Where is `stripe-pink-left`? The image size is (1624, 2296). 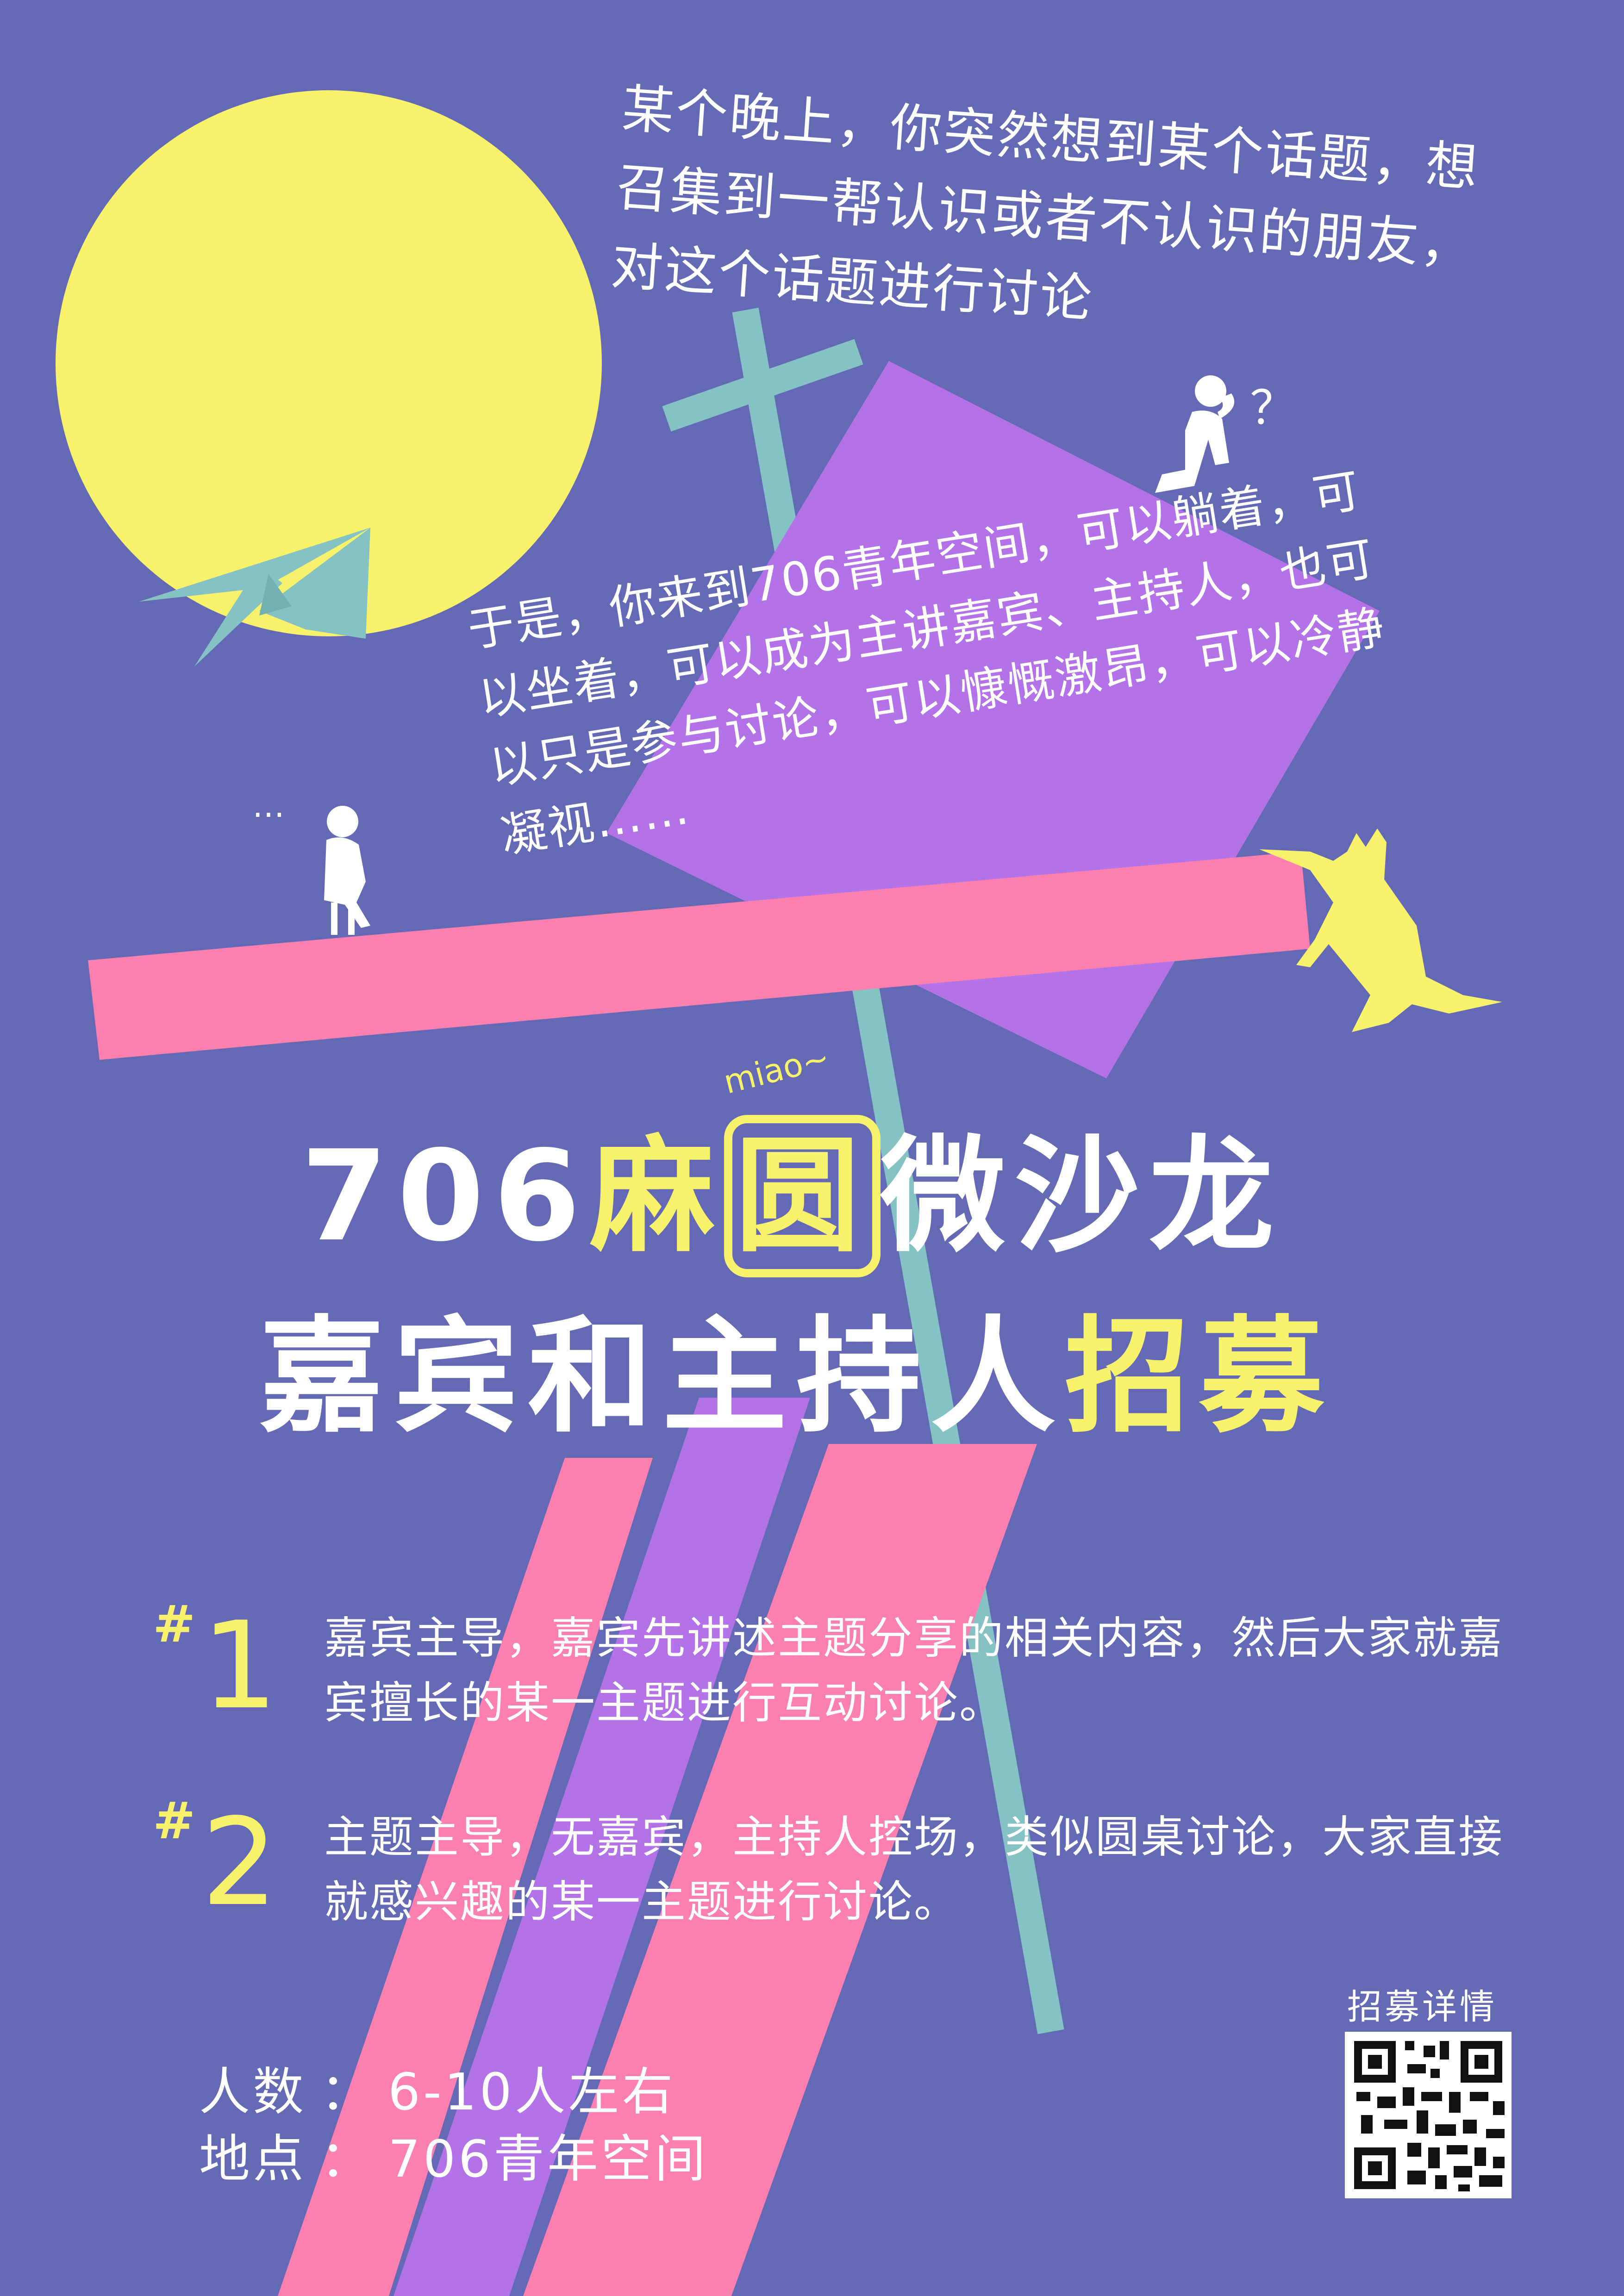 stripe-pink-left is located at coordinates (465, 1877).